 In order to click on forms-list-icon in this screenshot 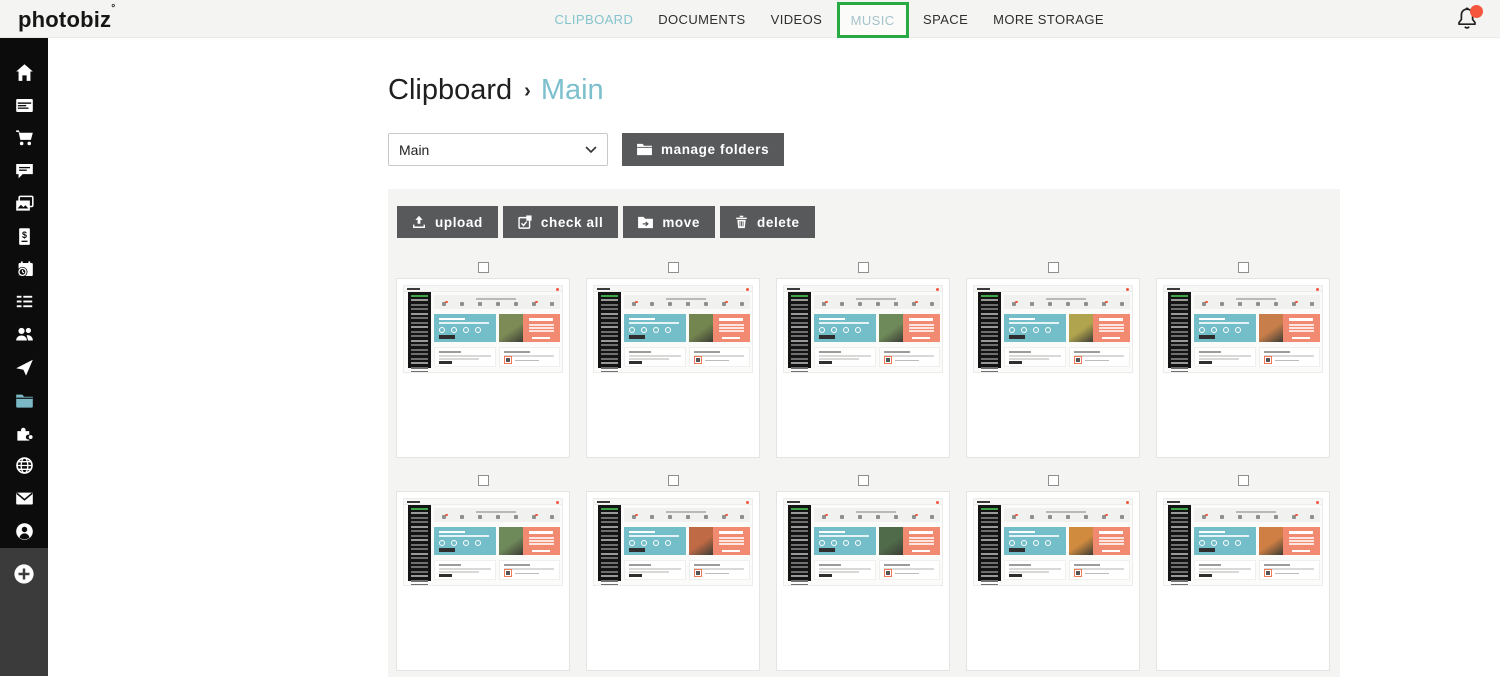, I will do `click(24, 302)`.